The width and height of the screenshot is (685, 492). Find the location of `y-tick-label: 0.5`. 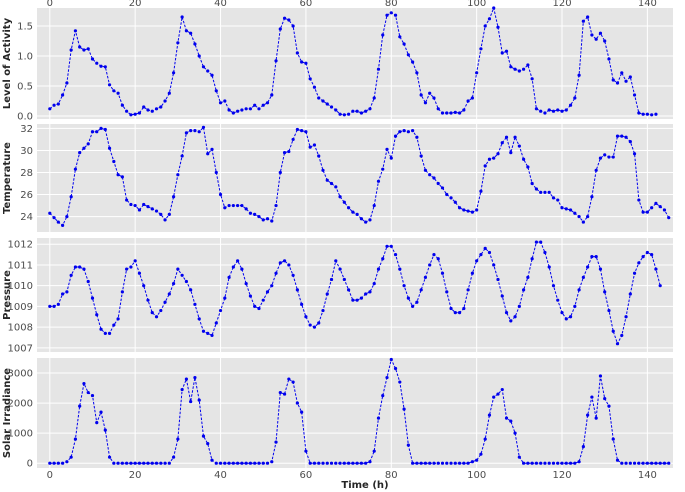

y-tick-label: 0.5 is located at coordinates (25, 87).